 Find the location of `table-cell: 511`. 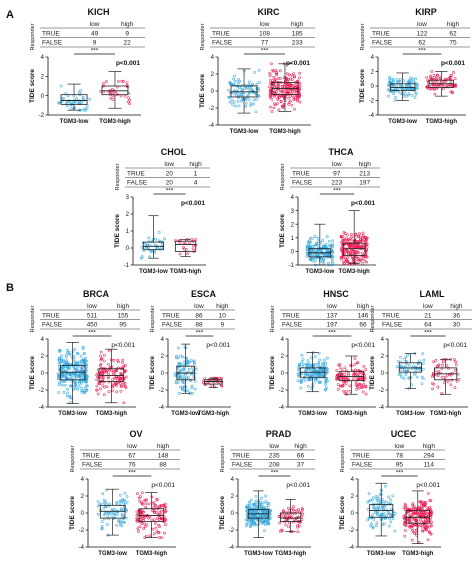

table-cell: 511 is located at coordinates (92, 316).